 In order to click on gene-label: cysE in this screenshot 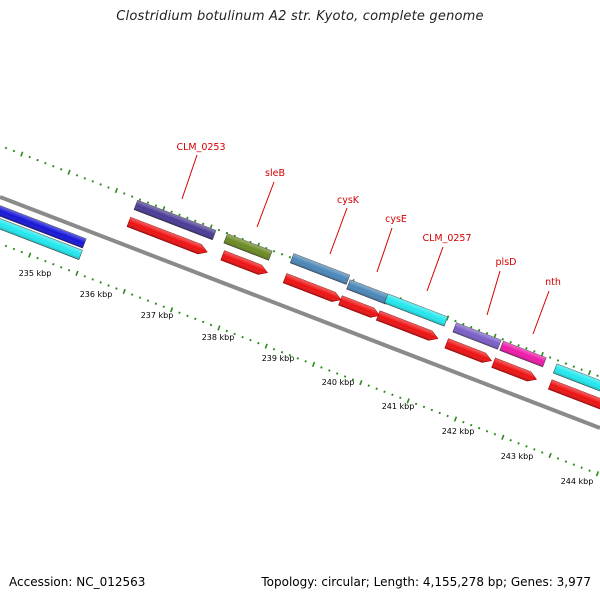, I will do `click(396, 219)`.